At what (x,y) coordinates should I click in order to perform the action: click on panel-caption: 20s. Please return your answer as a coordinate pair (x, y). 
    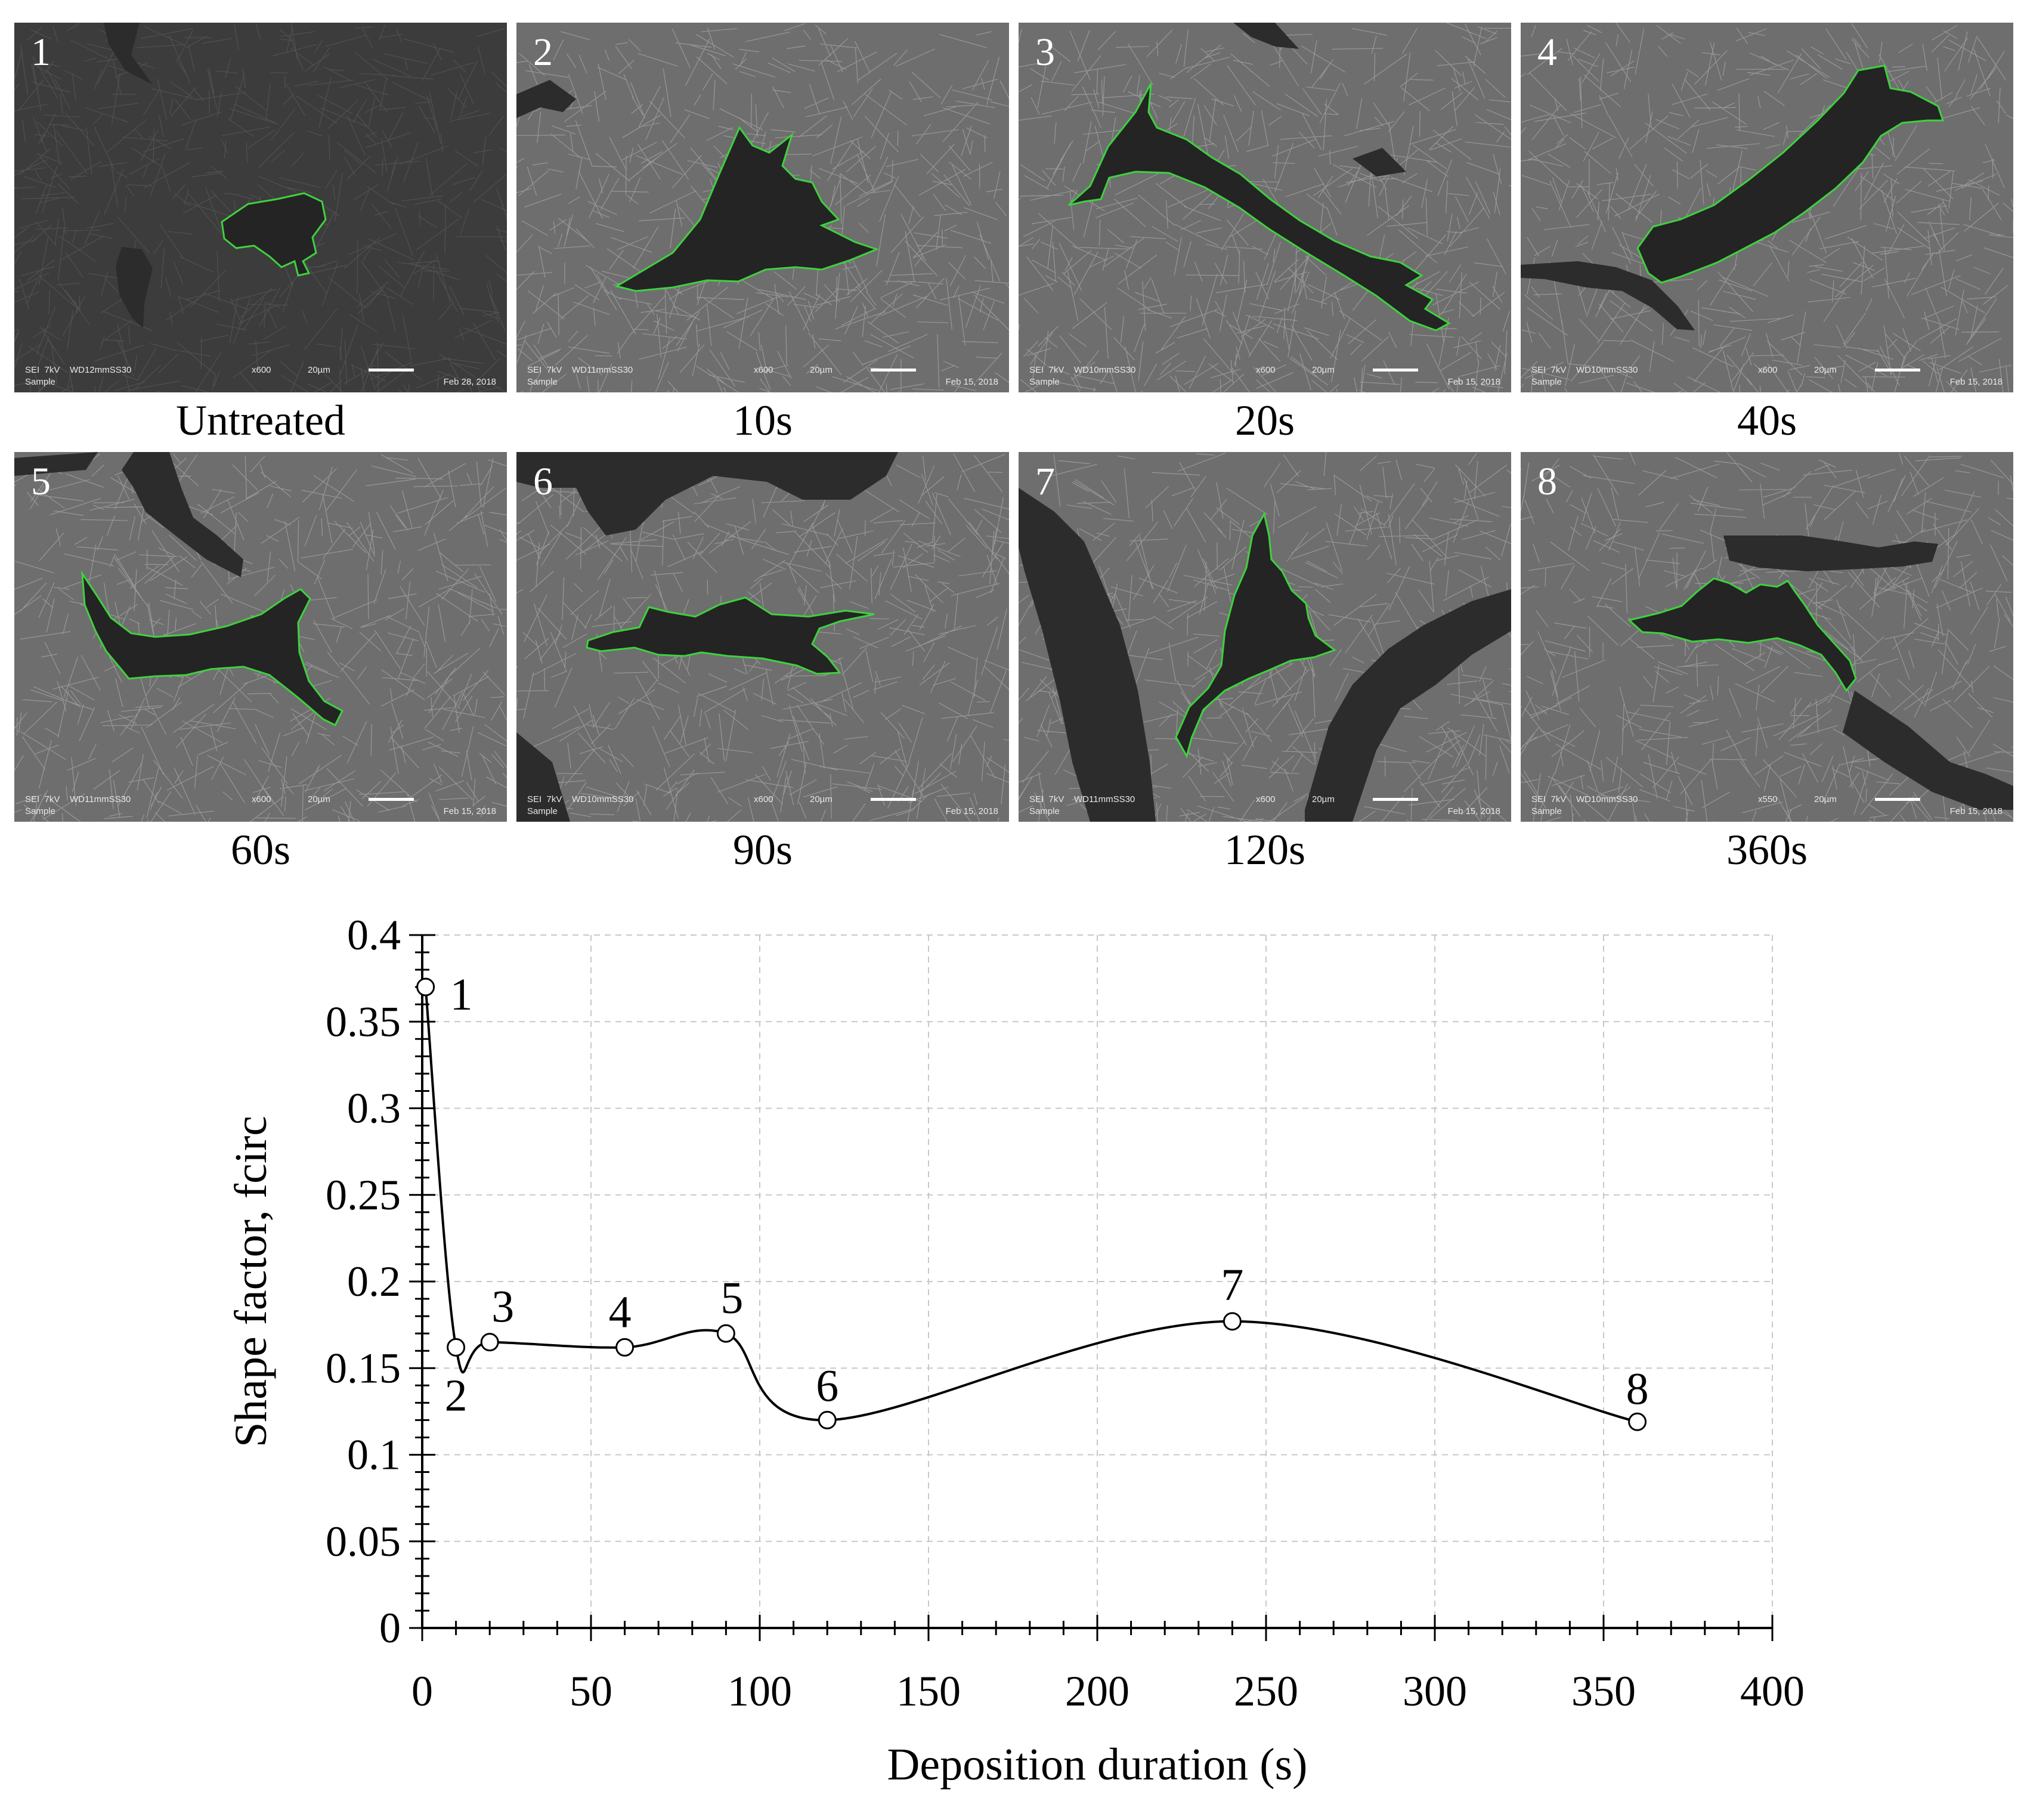
    Looking at the image, I should click on (1264, 420).